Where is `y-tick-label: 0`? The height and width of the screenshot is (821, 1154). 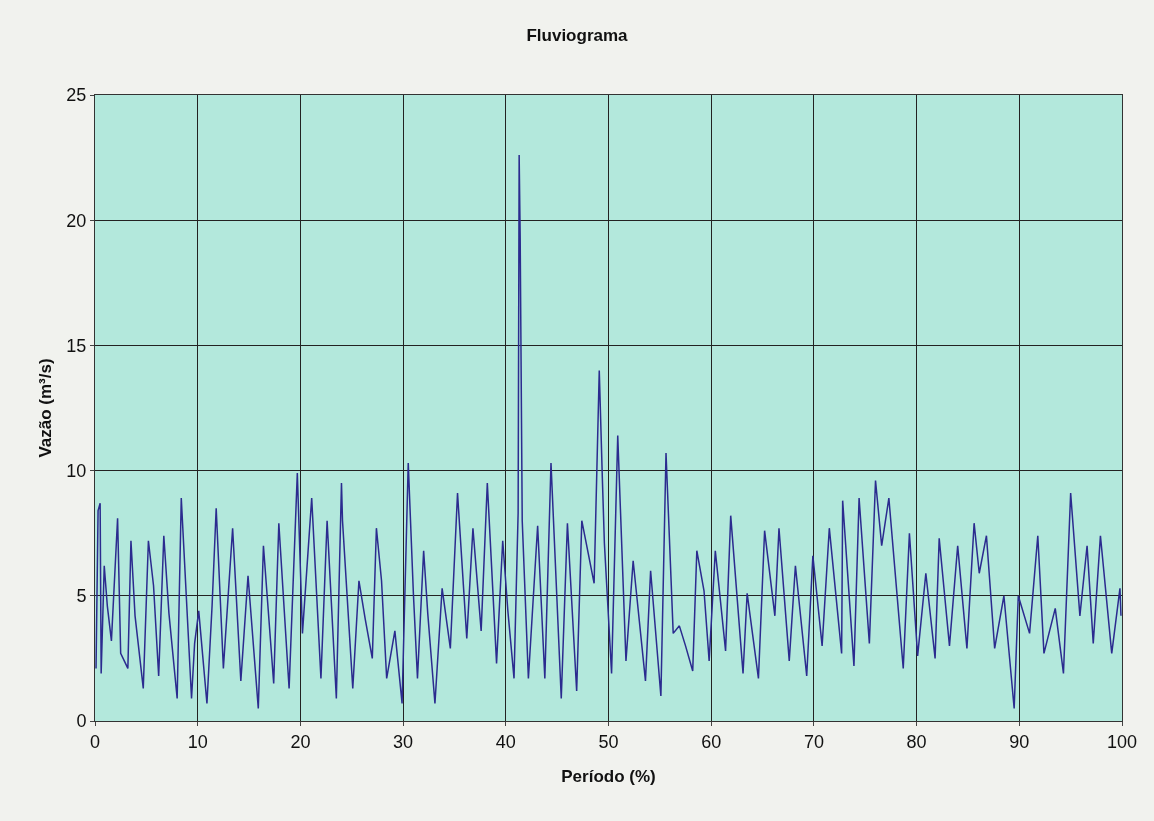
y-tick-label: 0 is located at coordinates (81, 721).